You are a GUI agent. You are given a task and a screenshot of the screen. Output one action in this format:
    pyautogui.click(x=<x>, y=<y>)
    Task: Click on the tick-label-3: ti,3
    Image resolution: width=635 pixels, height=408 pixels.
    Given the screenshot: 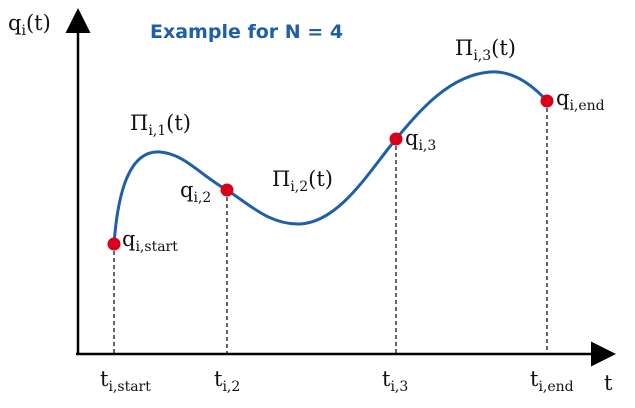 What is the action you would take?
    pyautogui.click(x=395, y=381)
    